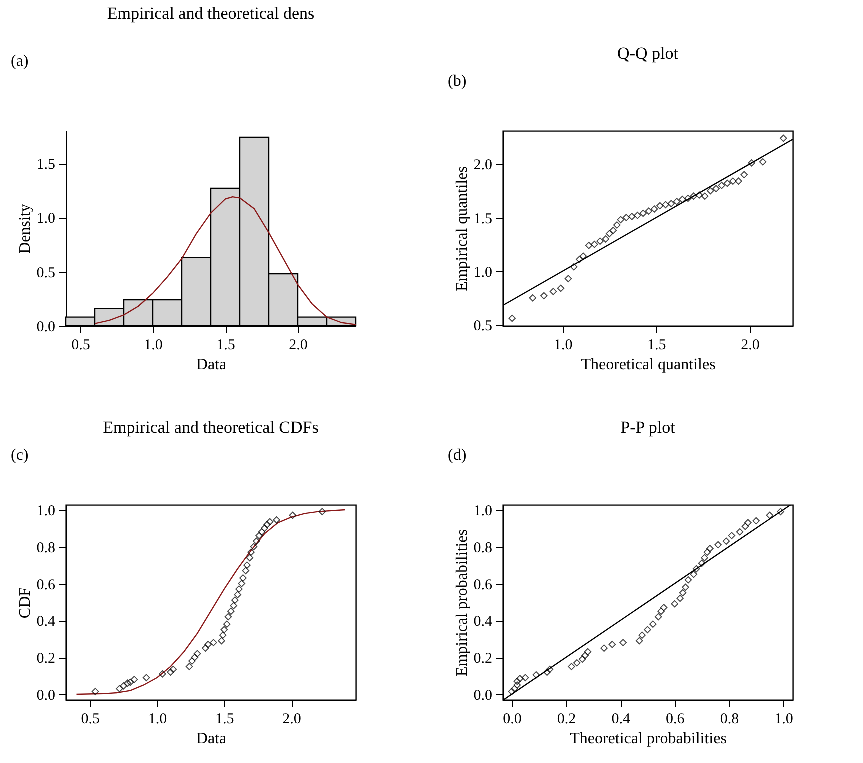 The height and width of the screenshot is (763, 863). What do you see at coordinates (483, 326) in the screenshot?
I see `y-tick-label: 0.5` at bounding box center [483, 326].